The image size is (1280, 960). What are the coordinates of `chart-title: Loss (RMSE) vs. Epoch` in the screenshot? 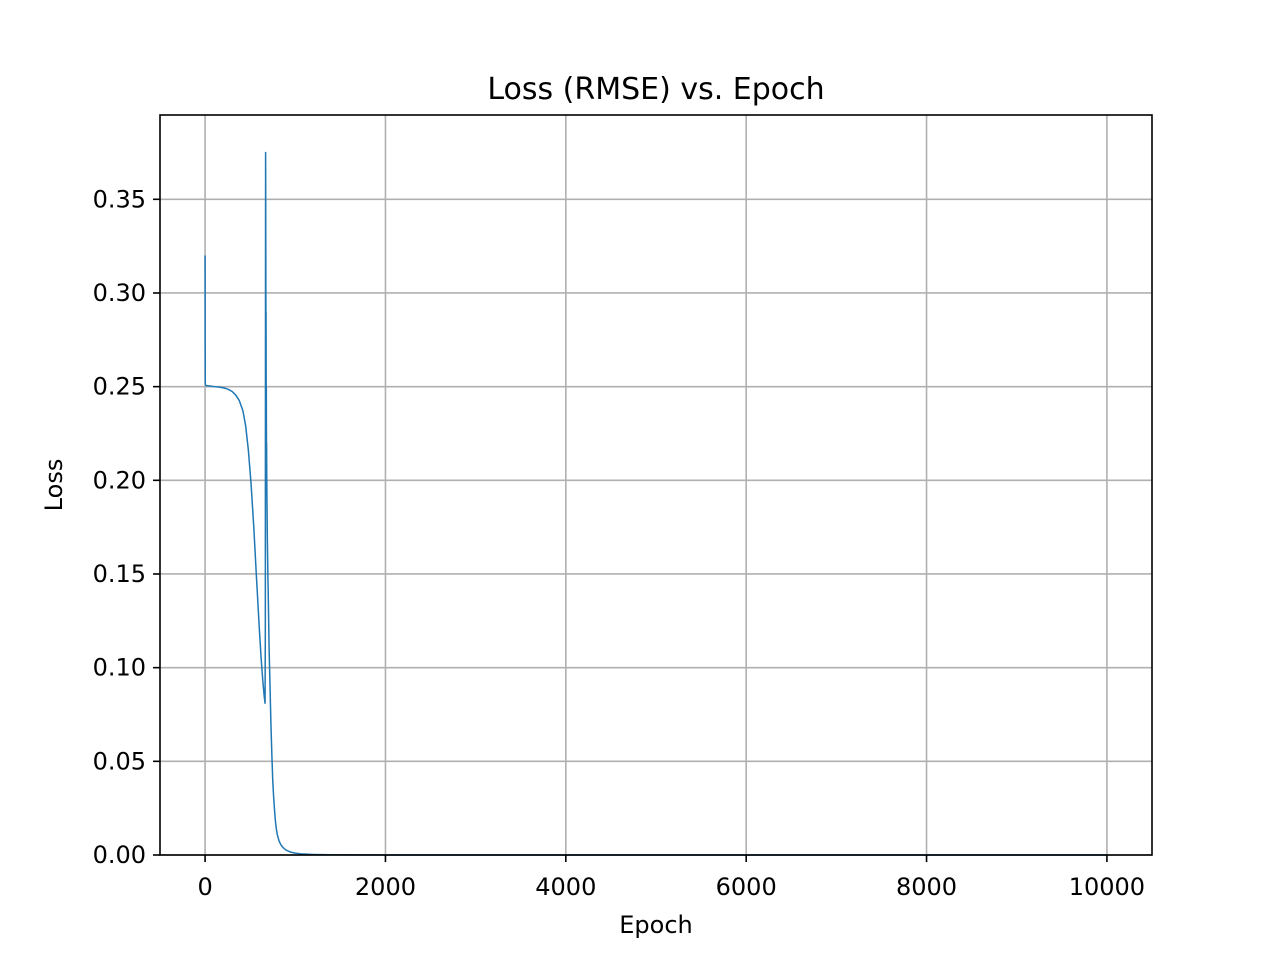 It's located at (655, 89).